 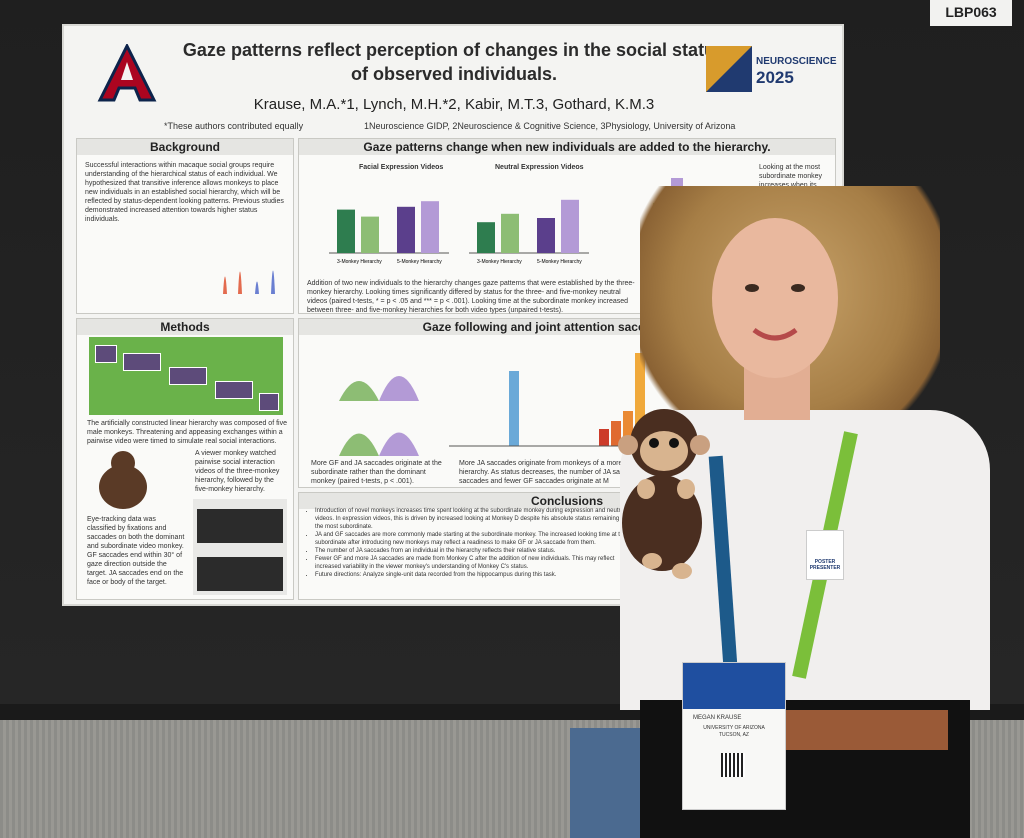 I want to click on booth-tag: LBP063, so click(x=971, y=13).